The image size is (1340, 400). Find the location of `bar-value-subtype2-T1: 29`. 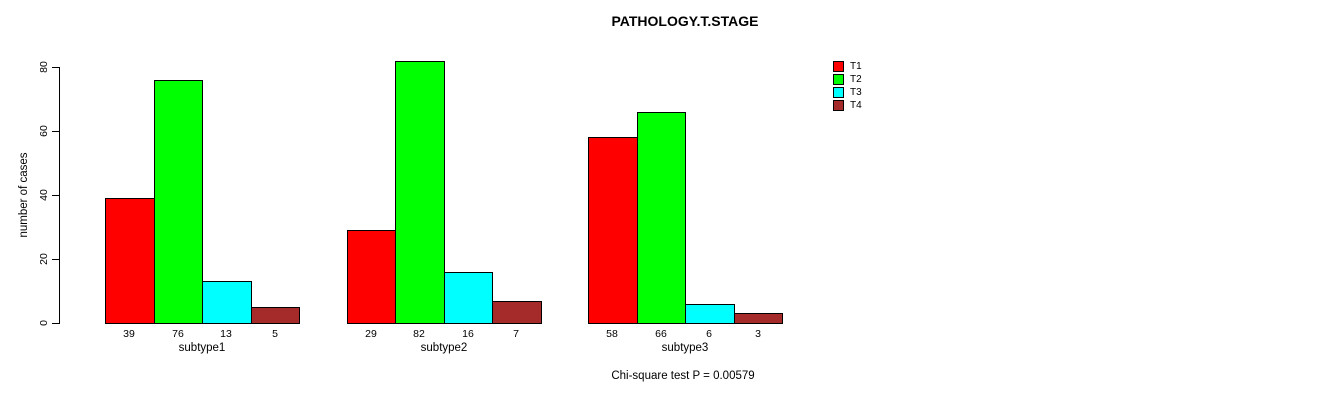

bar-value-subtype2-T1: 29 is located at coordinates (371, 334).